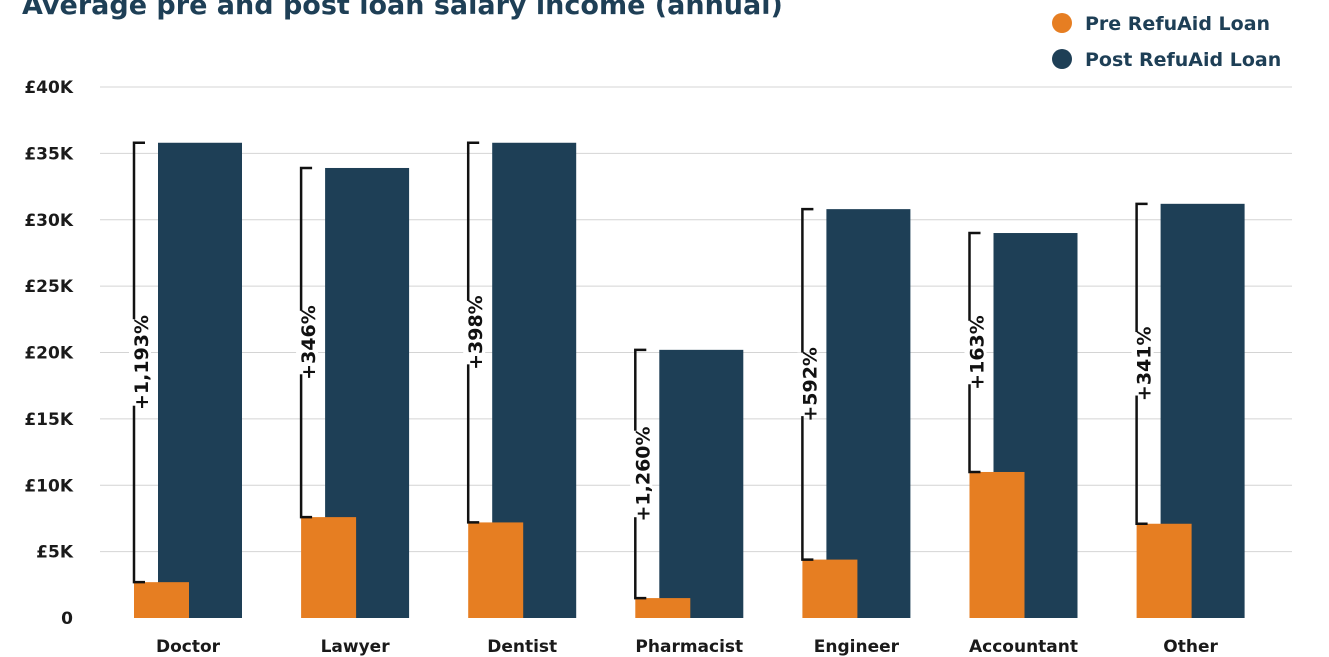  I want to click on change-label-group: +1,193%, so click(141, 362).